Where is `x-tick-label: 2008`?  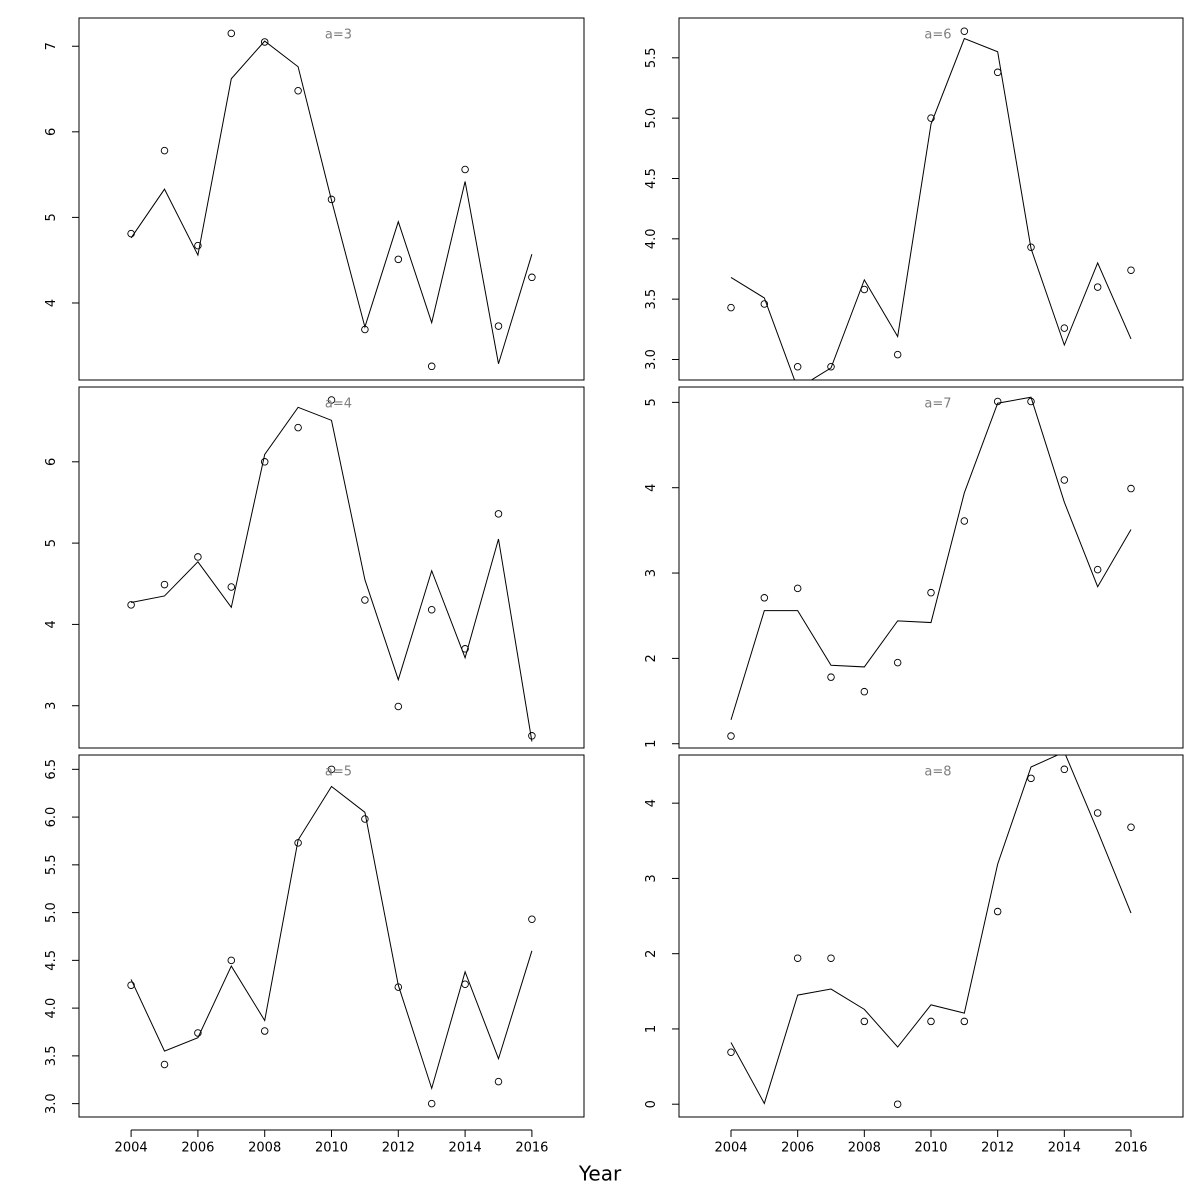
x-tick-label: 2008 is located at coordinates (864, 1148).